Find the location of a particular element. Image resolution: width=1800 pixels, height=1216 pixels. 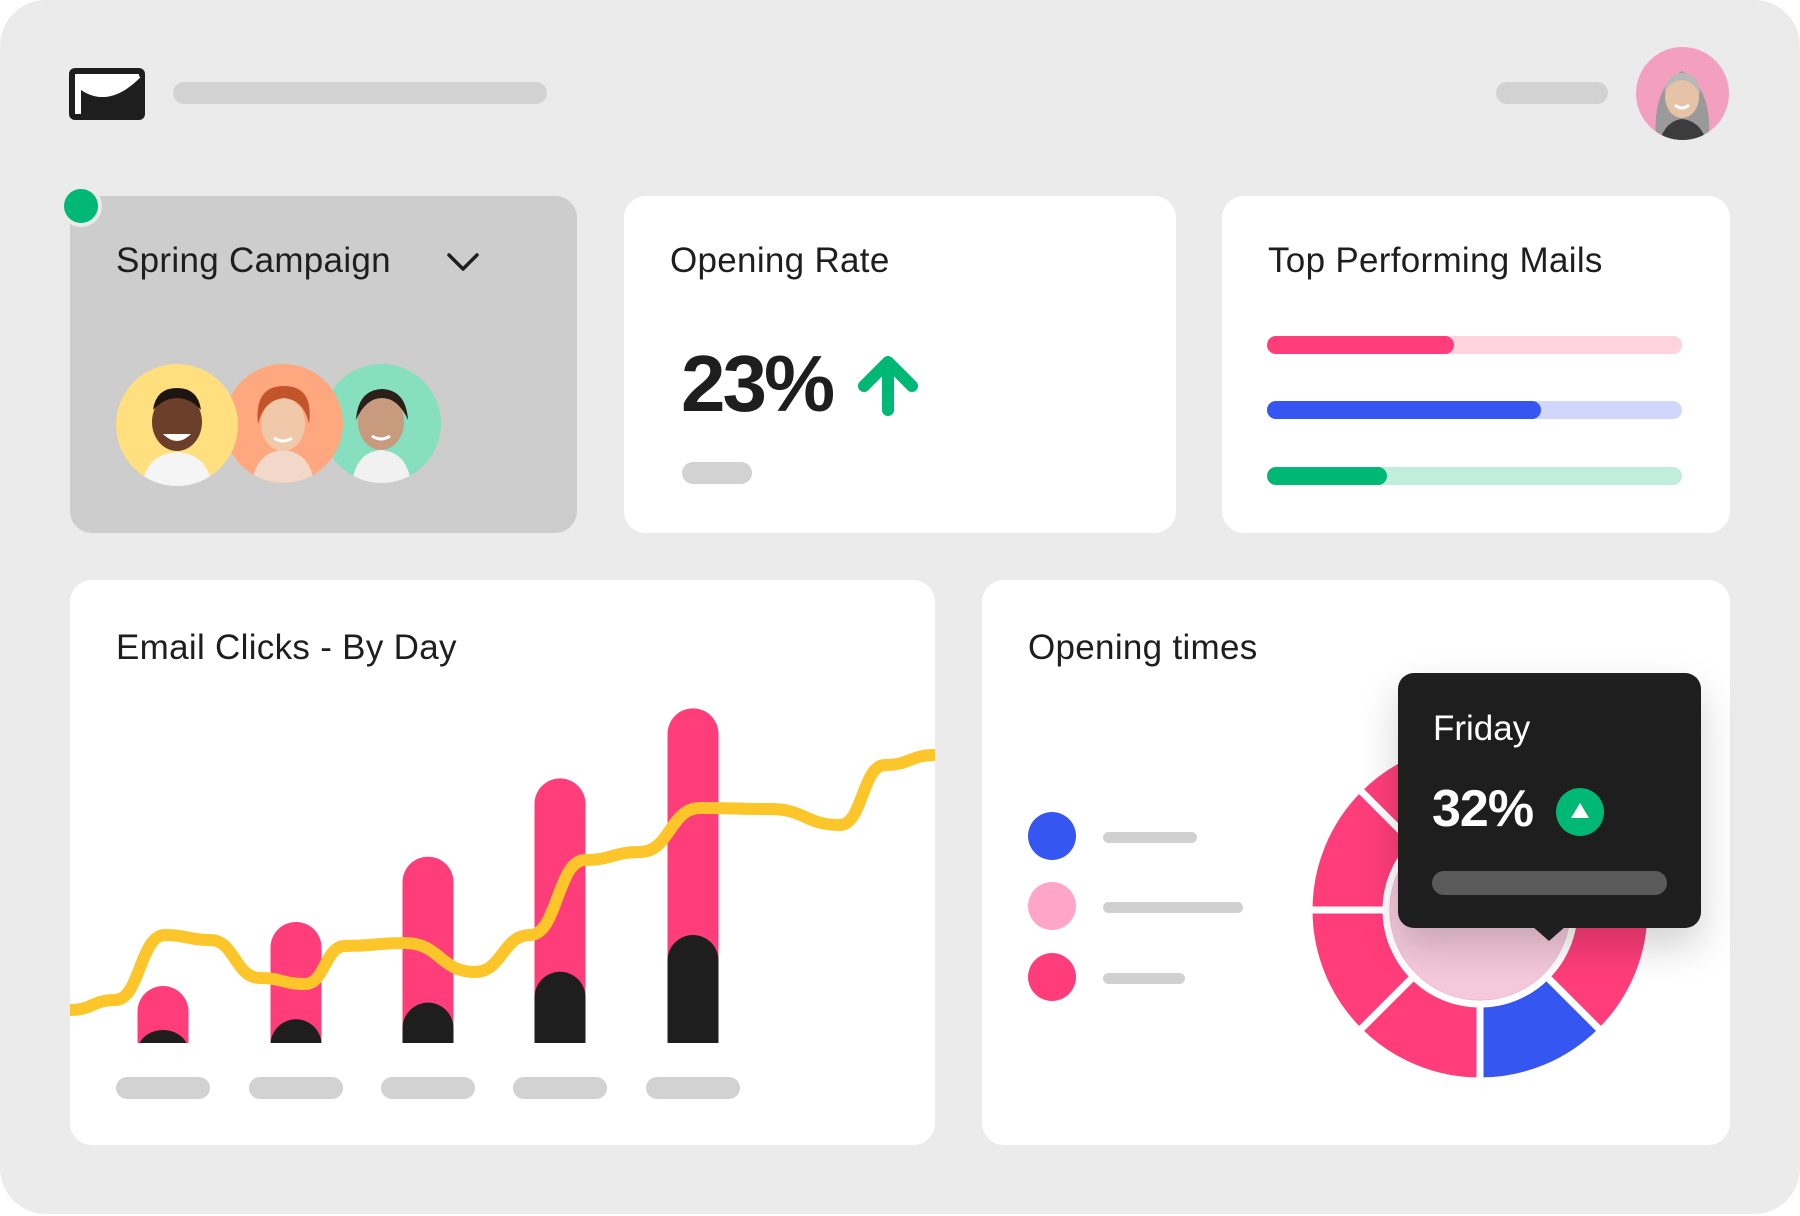

opening-times-title: Opening times is located at coordinates (1143, 647).